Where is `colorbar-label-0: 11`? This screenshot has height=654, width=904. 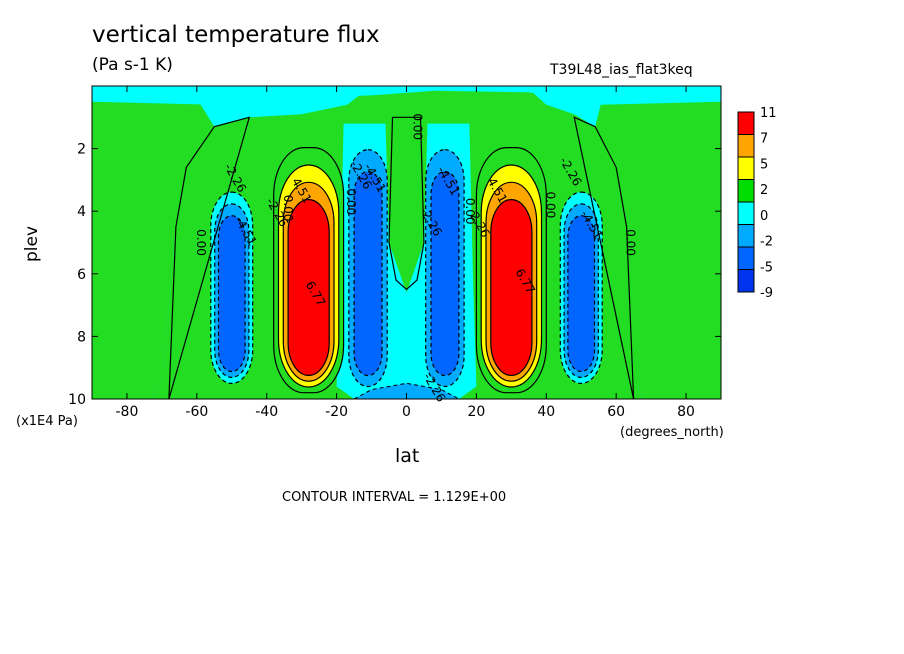
colorbar-label-0: 11 is located at coordinates (768, 113).